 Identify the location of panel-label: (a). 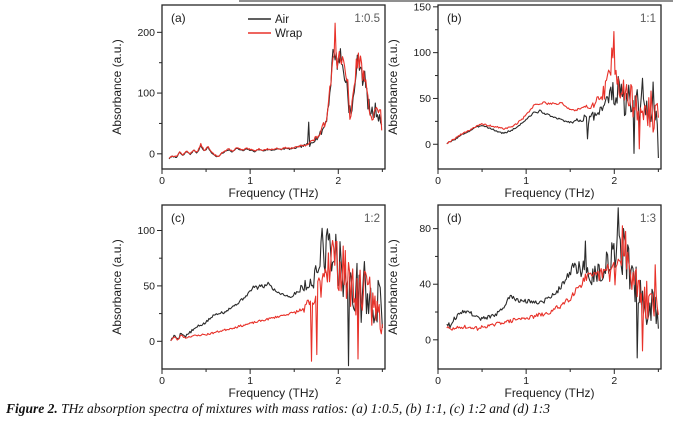
(178, 18).